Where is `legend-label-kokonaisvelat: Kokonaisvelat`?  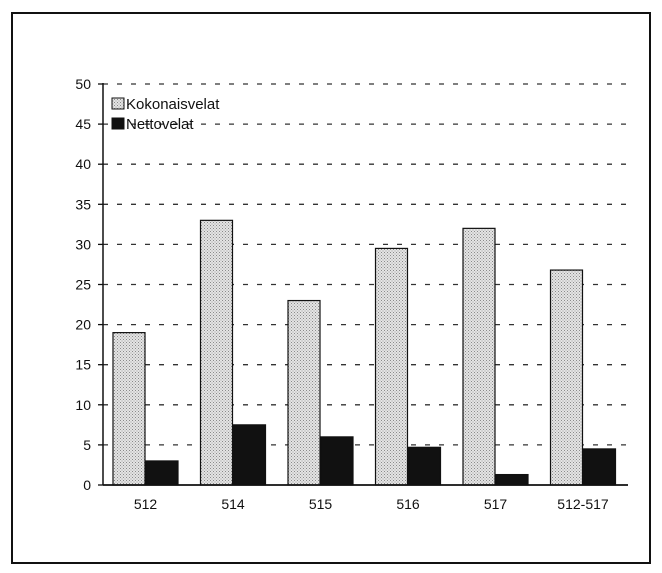 legend-label-kokonaisvelat: Kokonaisvelat is located at coordinates (173, 104).